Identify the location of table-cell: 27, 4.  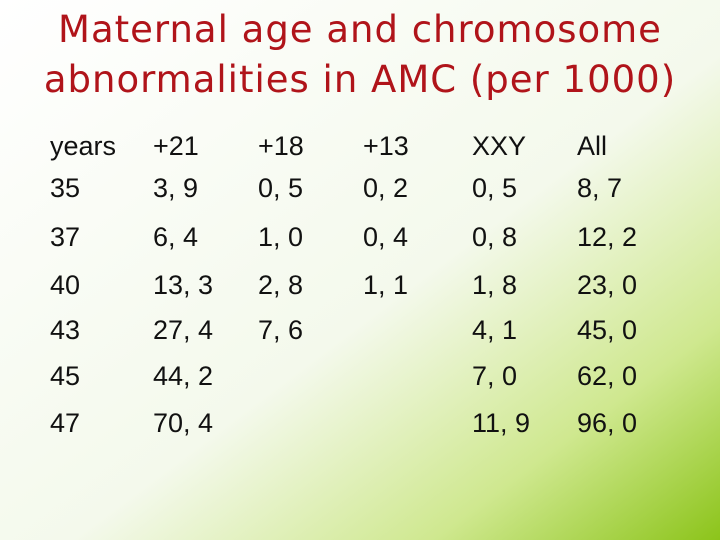
(183, 330).